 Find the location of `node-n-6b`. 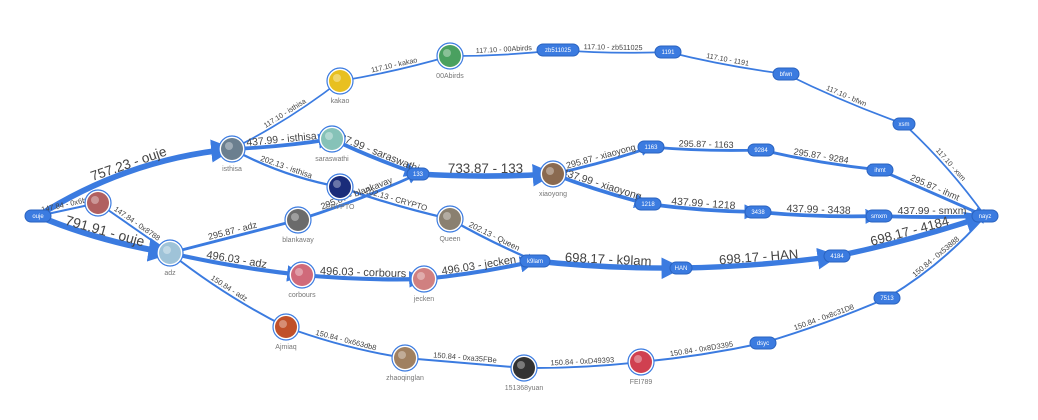

node-n-6b is located at coordinates (98, 203).